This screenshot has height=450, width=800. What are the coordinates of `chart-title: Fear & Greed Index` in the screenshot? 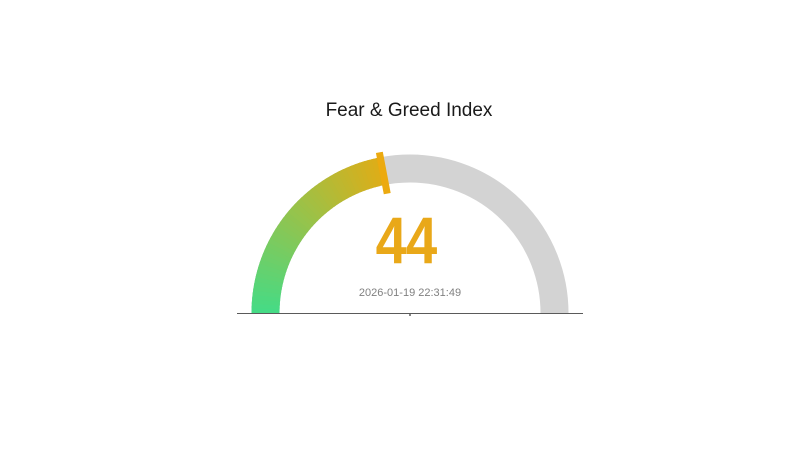 It's located at (409, 110).